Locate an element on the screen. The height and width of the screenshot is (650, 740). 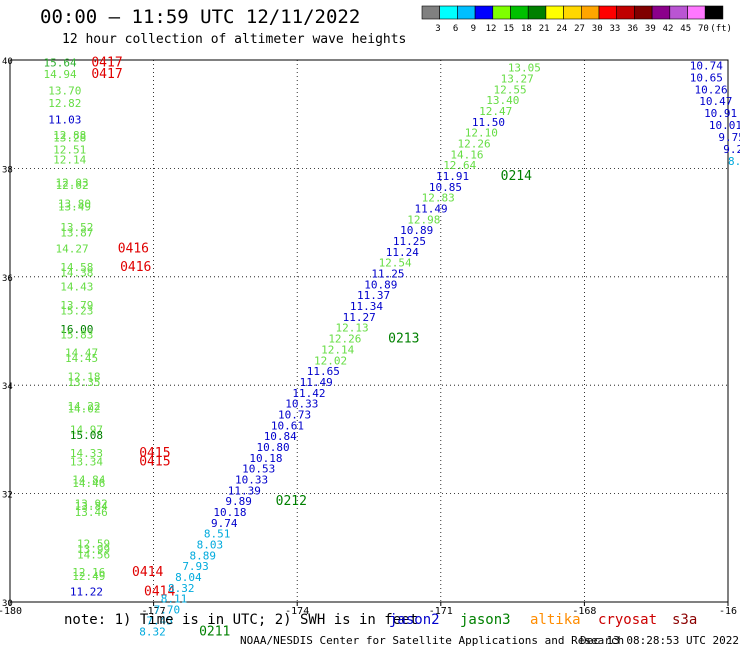
y-tick-label: 38 is located at coordinates (7, 170).